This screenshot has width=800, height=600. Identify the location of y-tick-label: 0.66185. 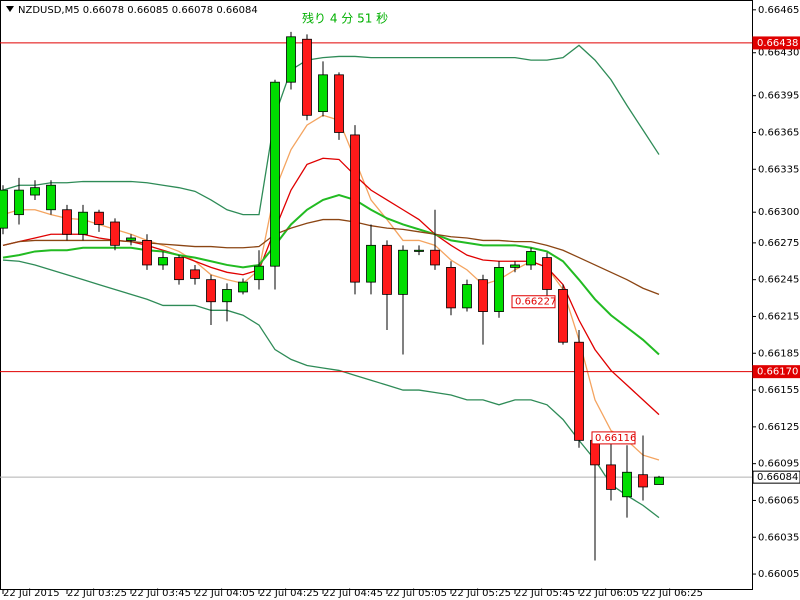
(778, 353).